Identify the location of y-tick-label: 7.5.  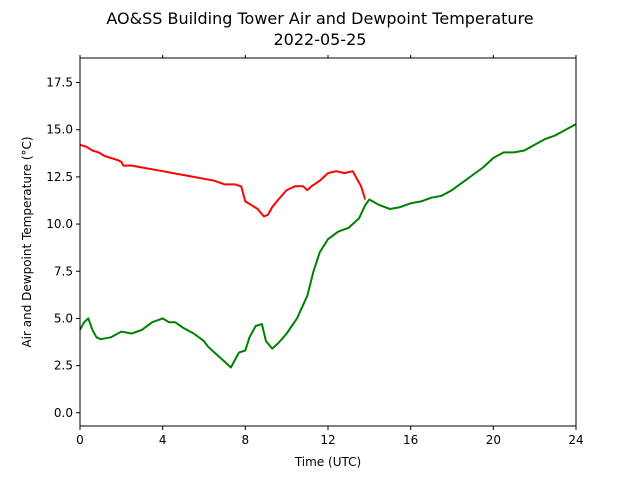
(63, 271).